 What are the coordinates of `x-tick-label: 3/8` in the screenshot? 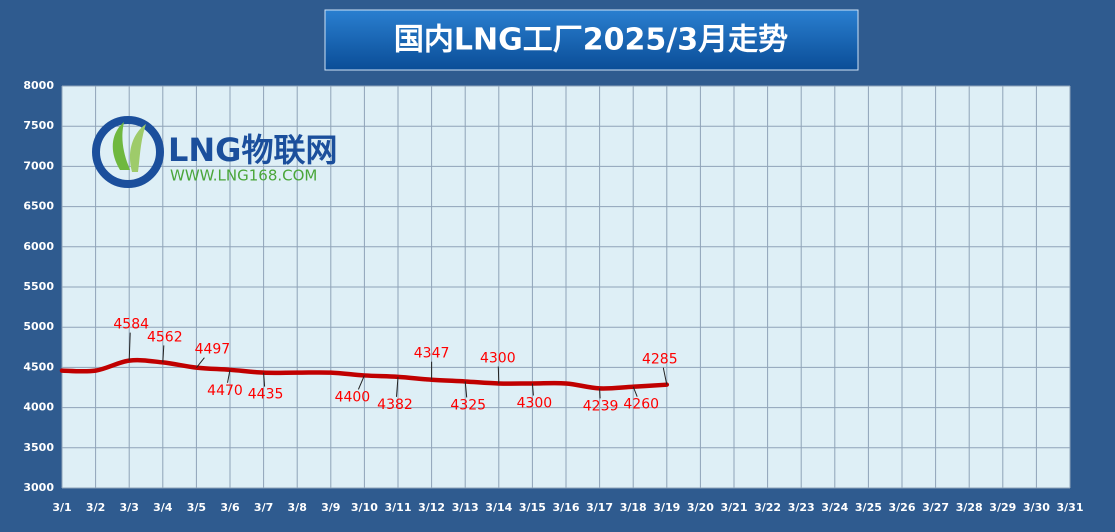 It's located at (297, 507).